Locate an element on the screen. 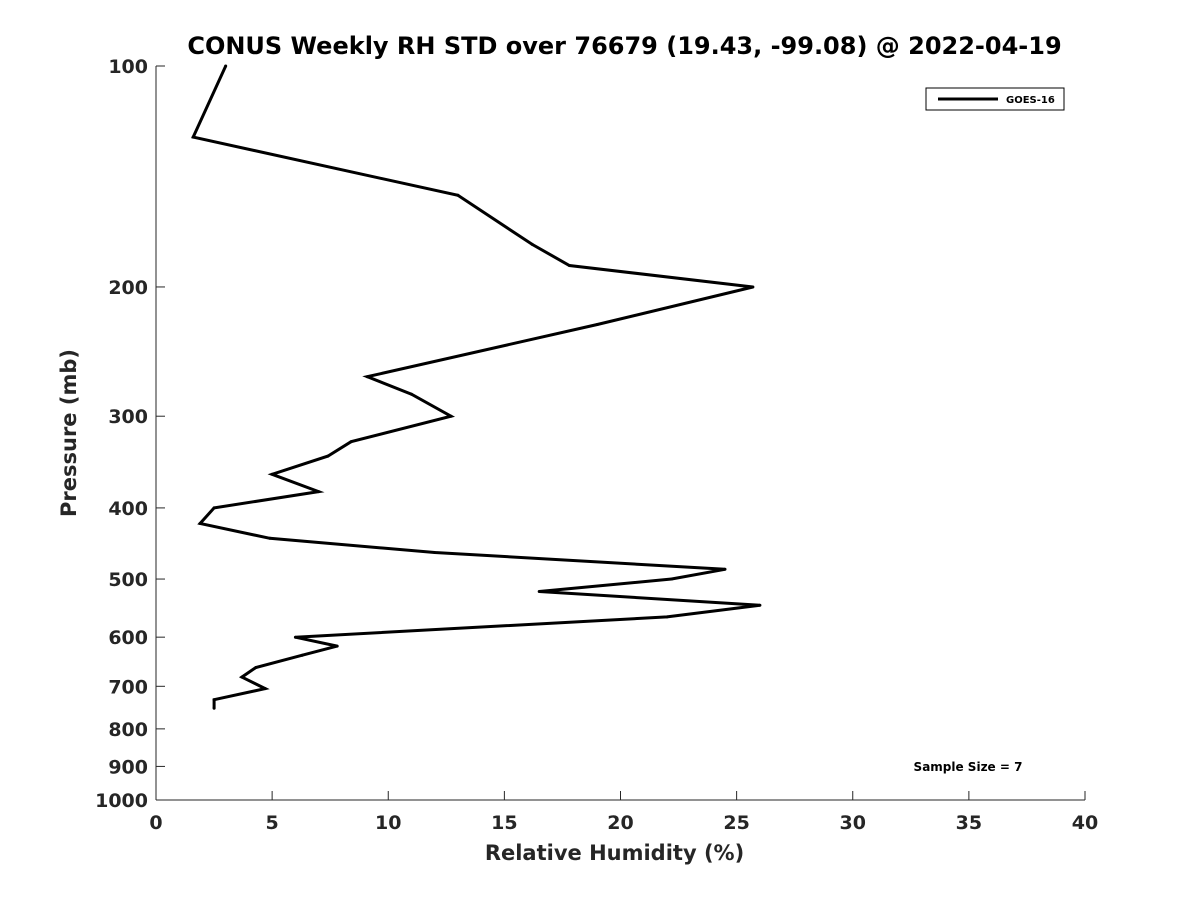 This screenshot has height=900, width=1200. y-tick-label: 700 is located at coordinates (128, 687).